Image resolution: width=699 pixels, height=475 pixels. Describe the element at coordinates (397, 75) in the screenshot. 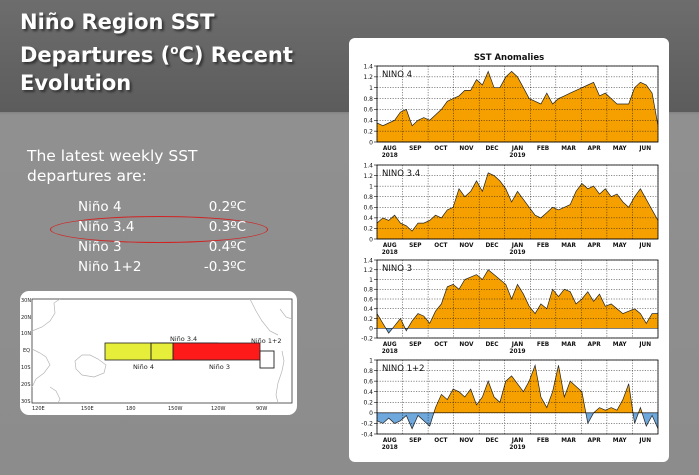

I see `panel-series-label: NINO 4` at that location.